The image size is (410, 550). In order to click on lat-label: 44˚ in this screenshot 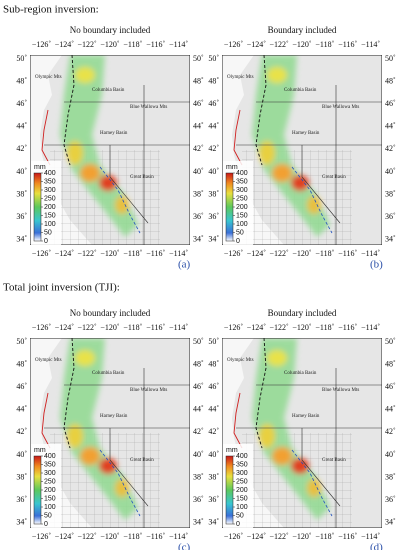, I will do `click(390, 409)`.